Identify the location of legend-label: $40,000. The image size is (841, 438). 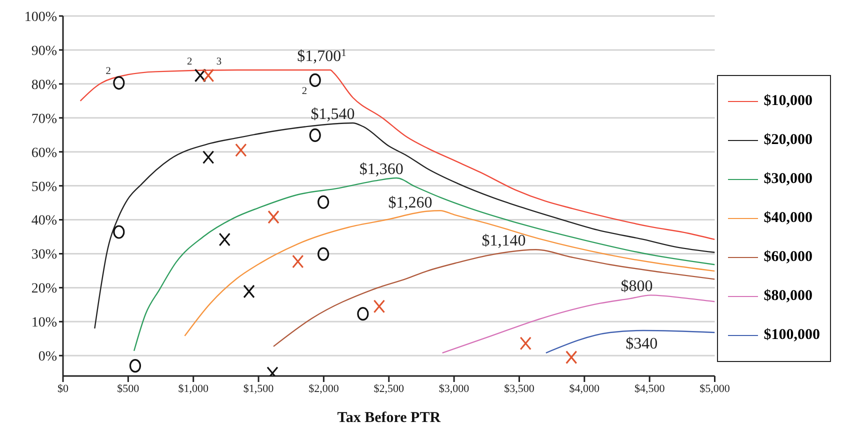
(788, 218).